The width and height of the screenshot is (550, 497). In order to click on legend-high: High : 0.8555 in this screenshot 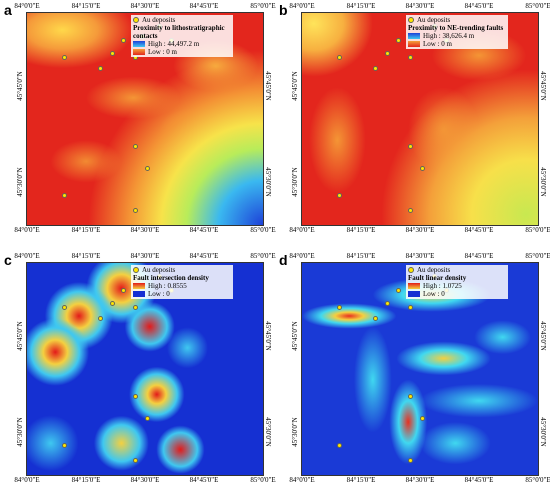, I will do `click(167, 286)`.